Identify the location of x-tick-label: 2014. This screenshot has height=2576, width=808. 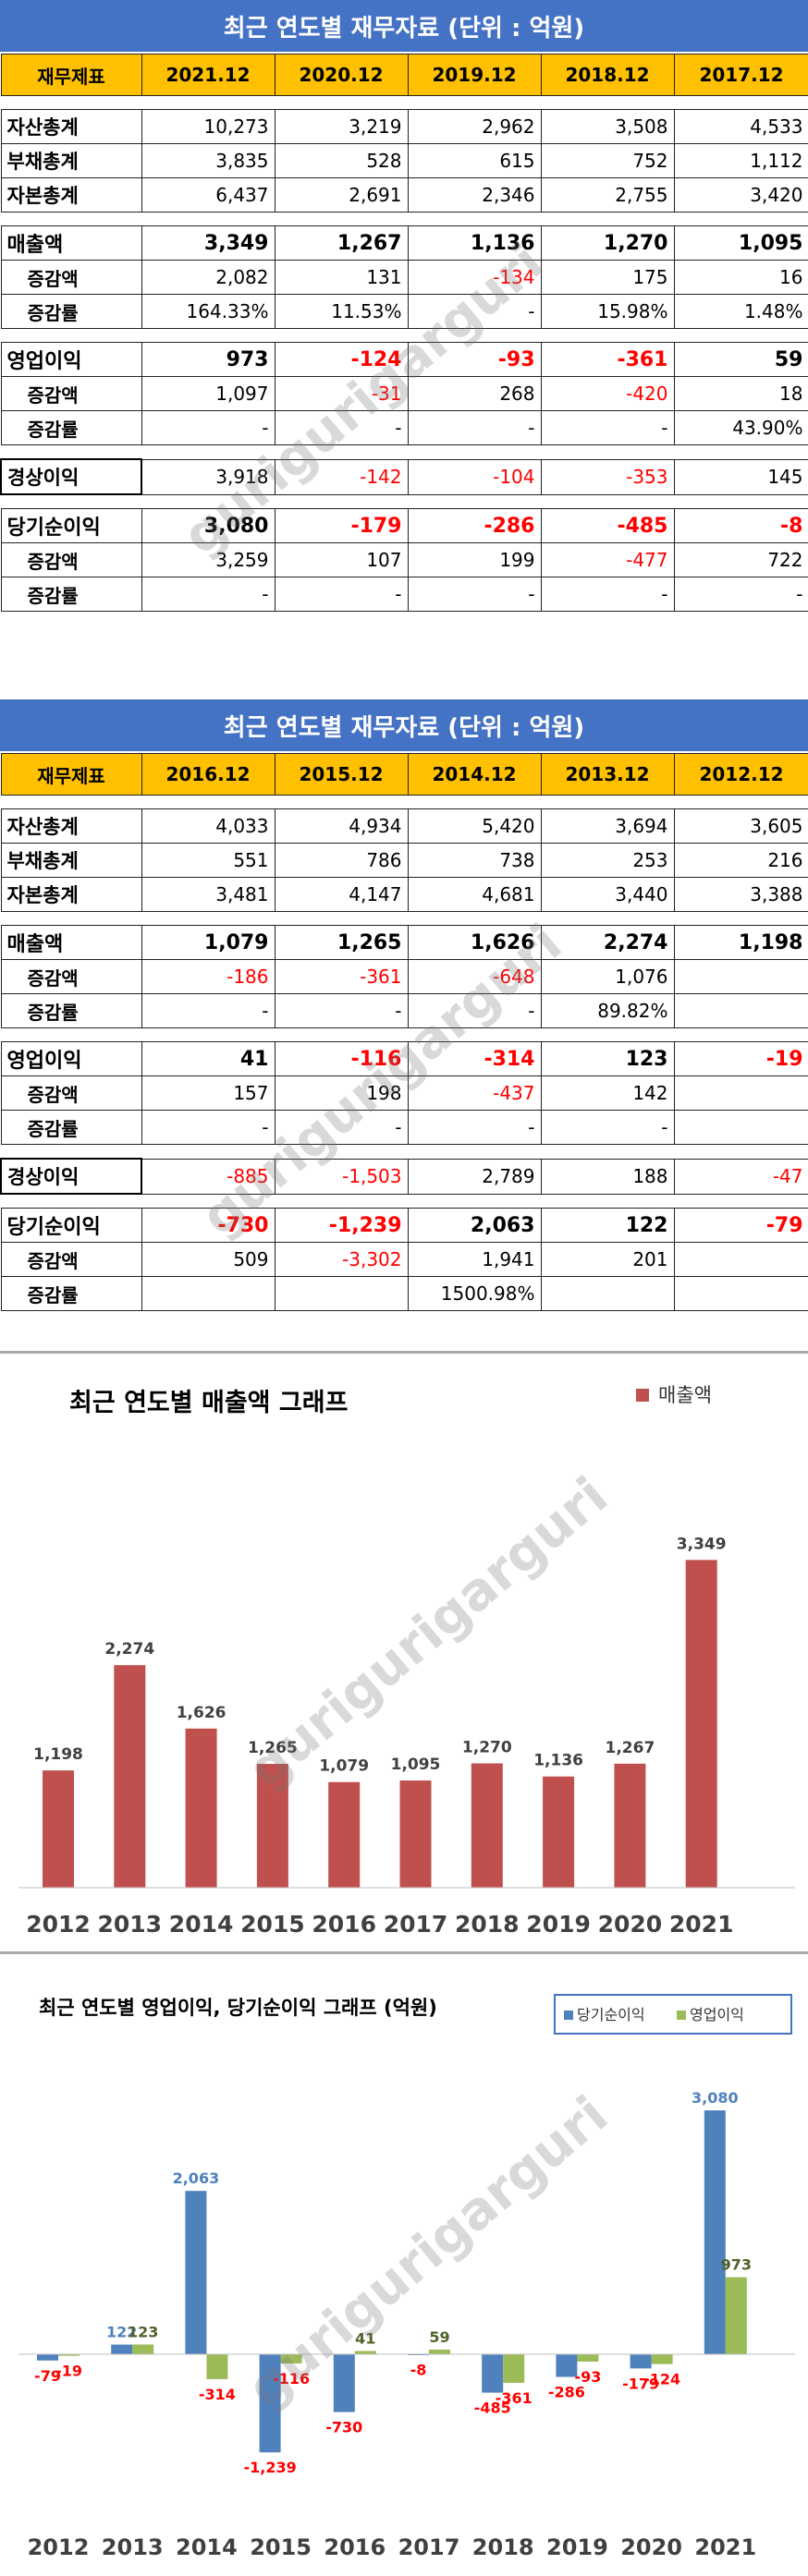
(201, 1924).